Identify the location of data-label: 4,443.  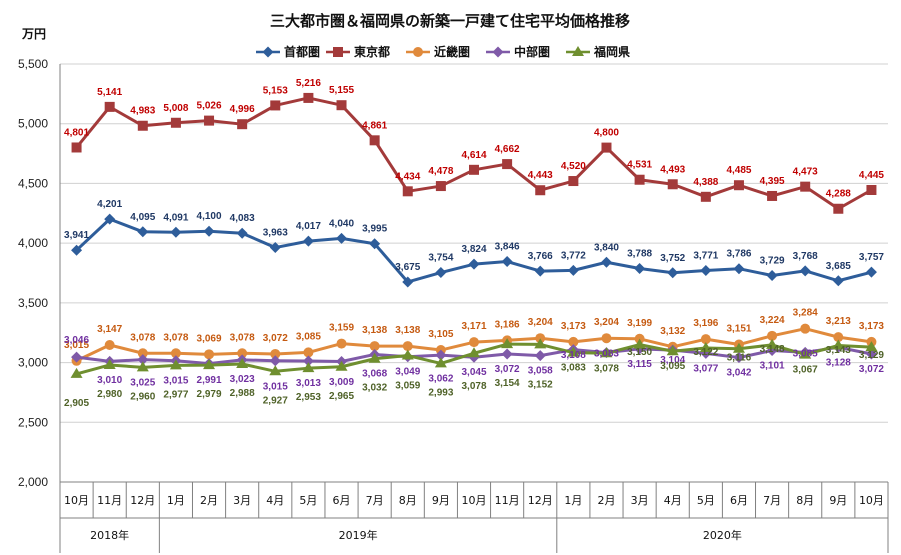
(540, 175).